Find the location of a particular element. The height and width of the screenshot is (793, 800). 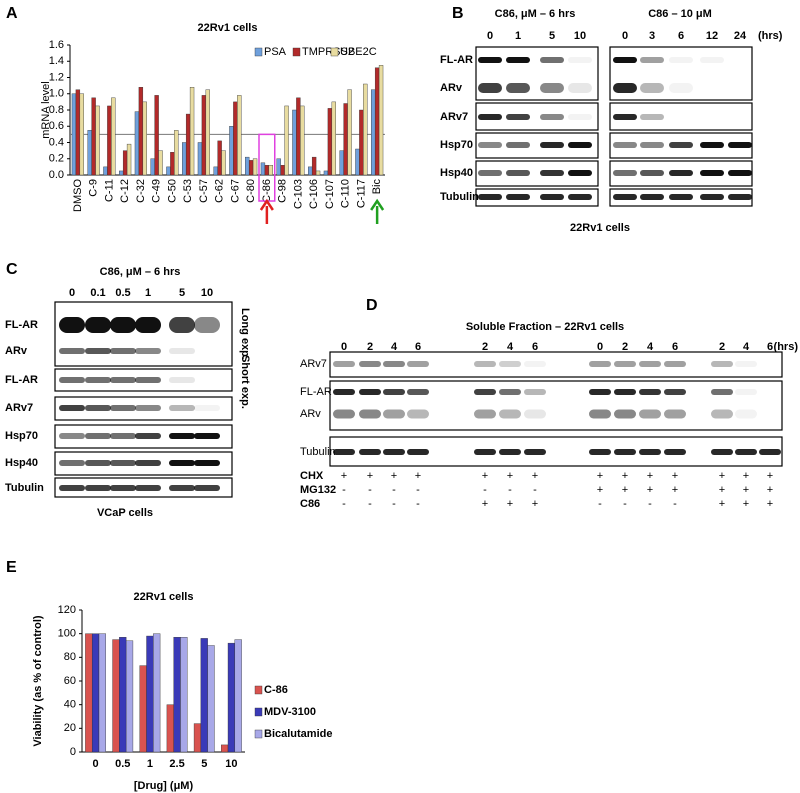

x-tick-label: 0 is located at coordinates (96, 764).